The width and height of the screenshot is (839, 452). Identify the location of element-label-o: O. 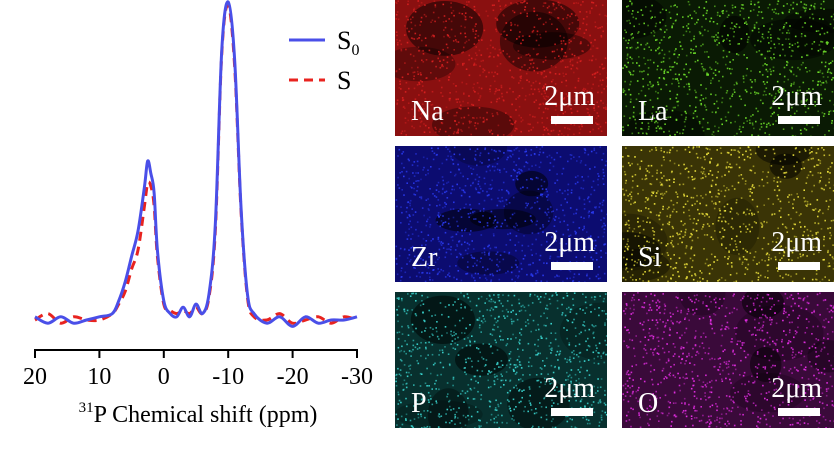
(648, 403).